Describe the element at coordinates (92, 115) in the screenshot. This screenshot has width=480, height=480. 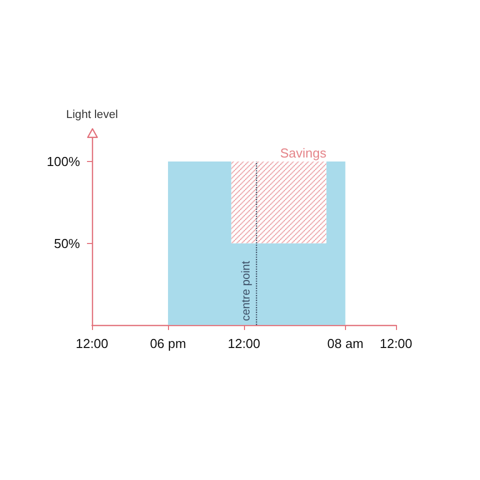
I see `y-axis-title: Light level` at that location.